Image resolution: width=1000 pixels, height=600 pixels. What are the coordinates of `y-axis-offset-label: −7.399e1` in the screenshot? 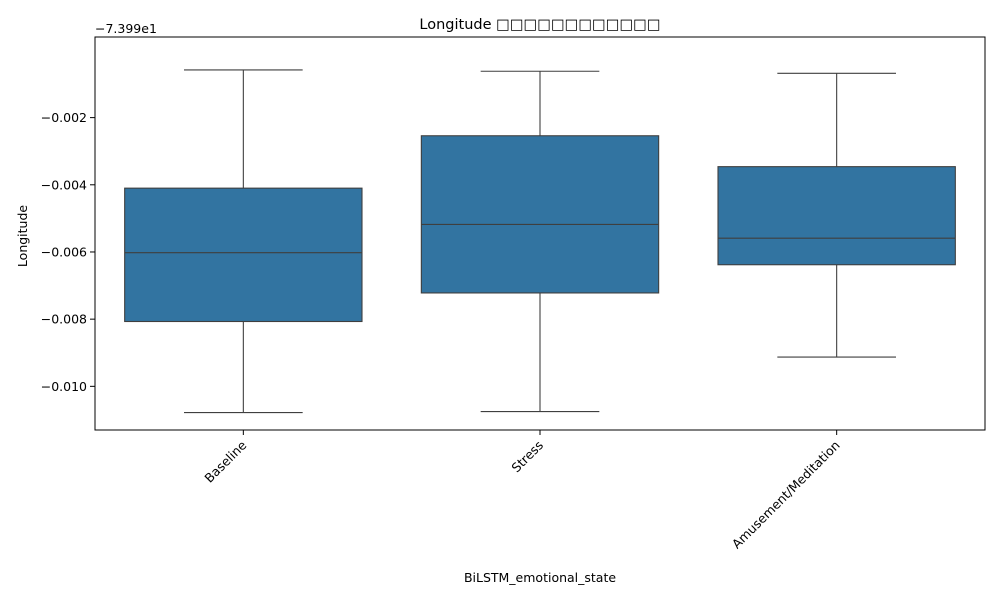 It's located at (126, 28).